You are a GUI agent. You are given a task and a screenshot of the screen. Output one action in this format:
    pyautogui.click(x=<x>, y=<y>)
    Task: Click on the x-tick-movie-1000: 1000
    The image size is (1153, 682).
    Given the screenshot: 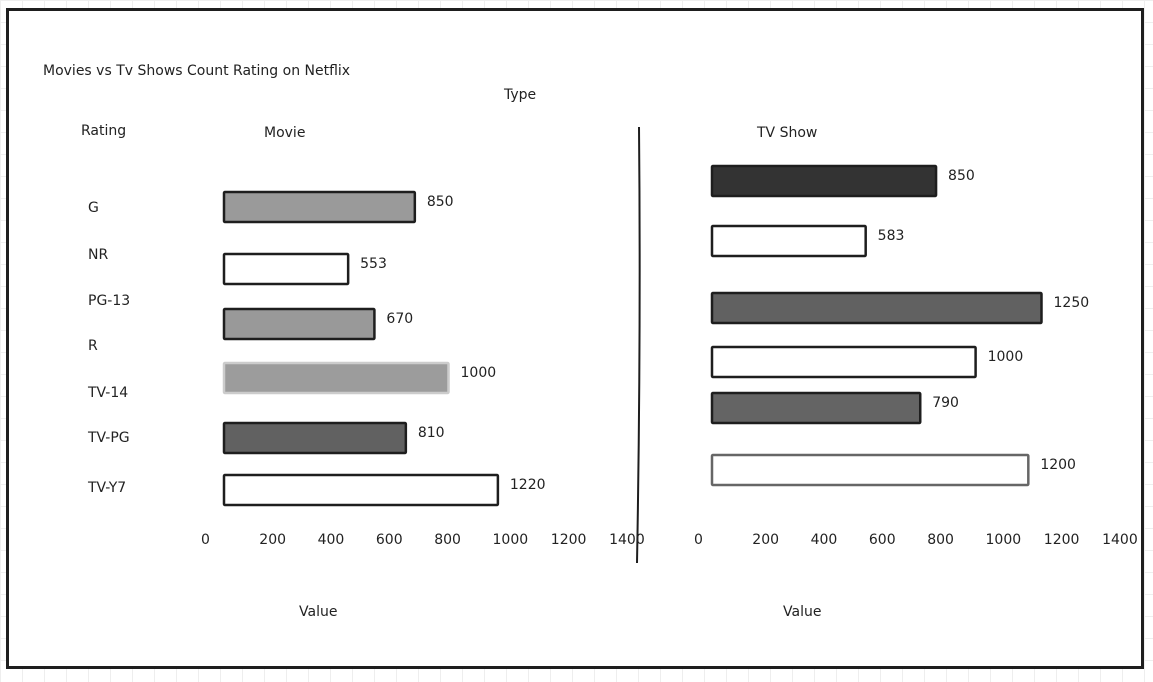 What is the action you would take?
    pyautogui.click(x=511, y=540)
    